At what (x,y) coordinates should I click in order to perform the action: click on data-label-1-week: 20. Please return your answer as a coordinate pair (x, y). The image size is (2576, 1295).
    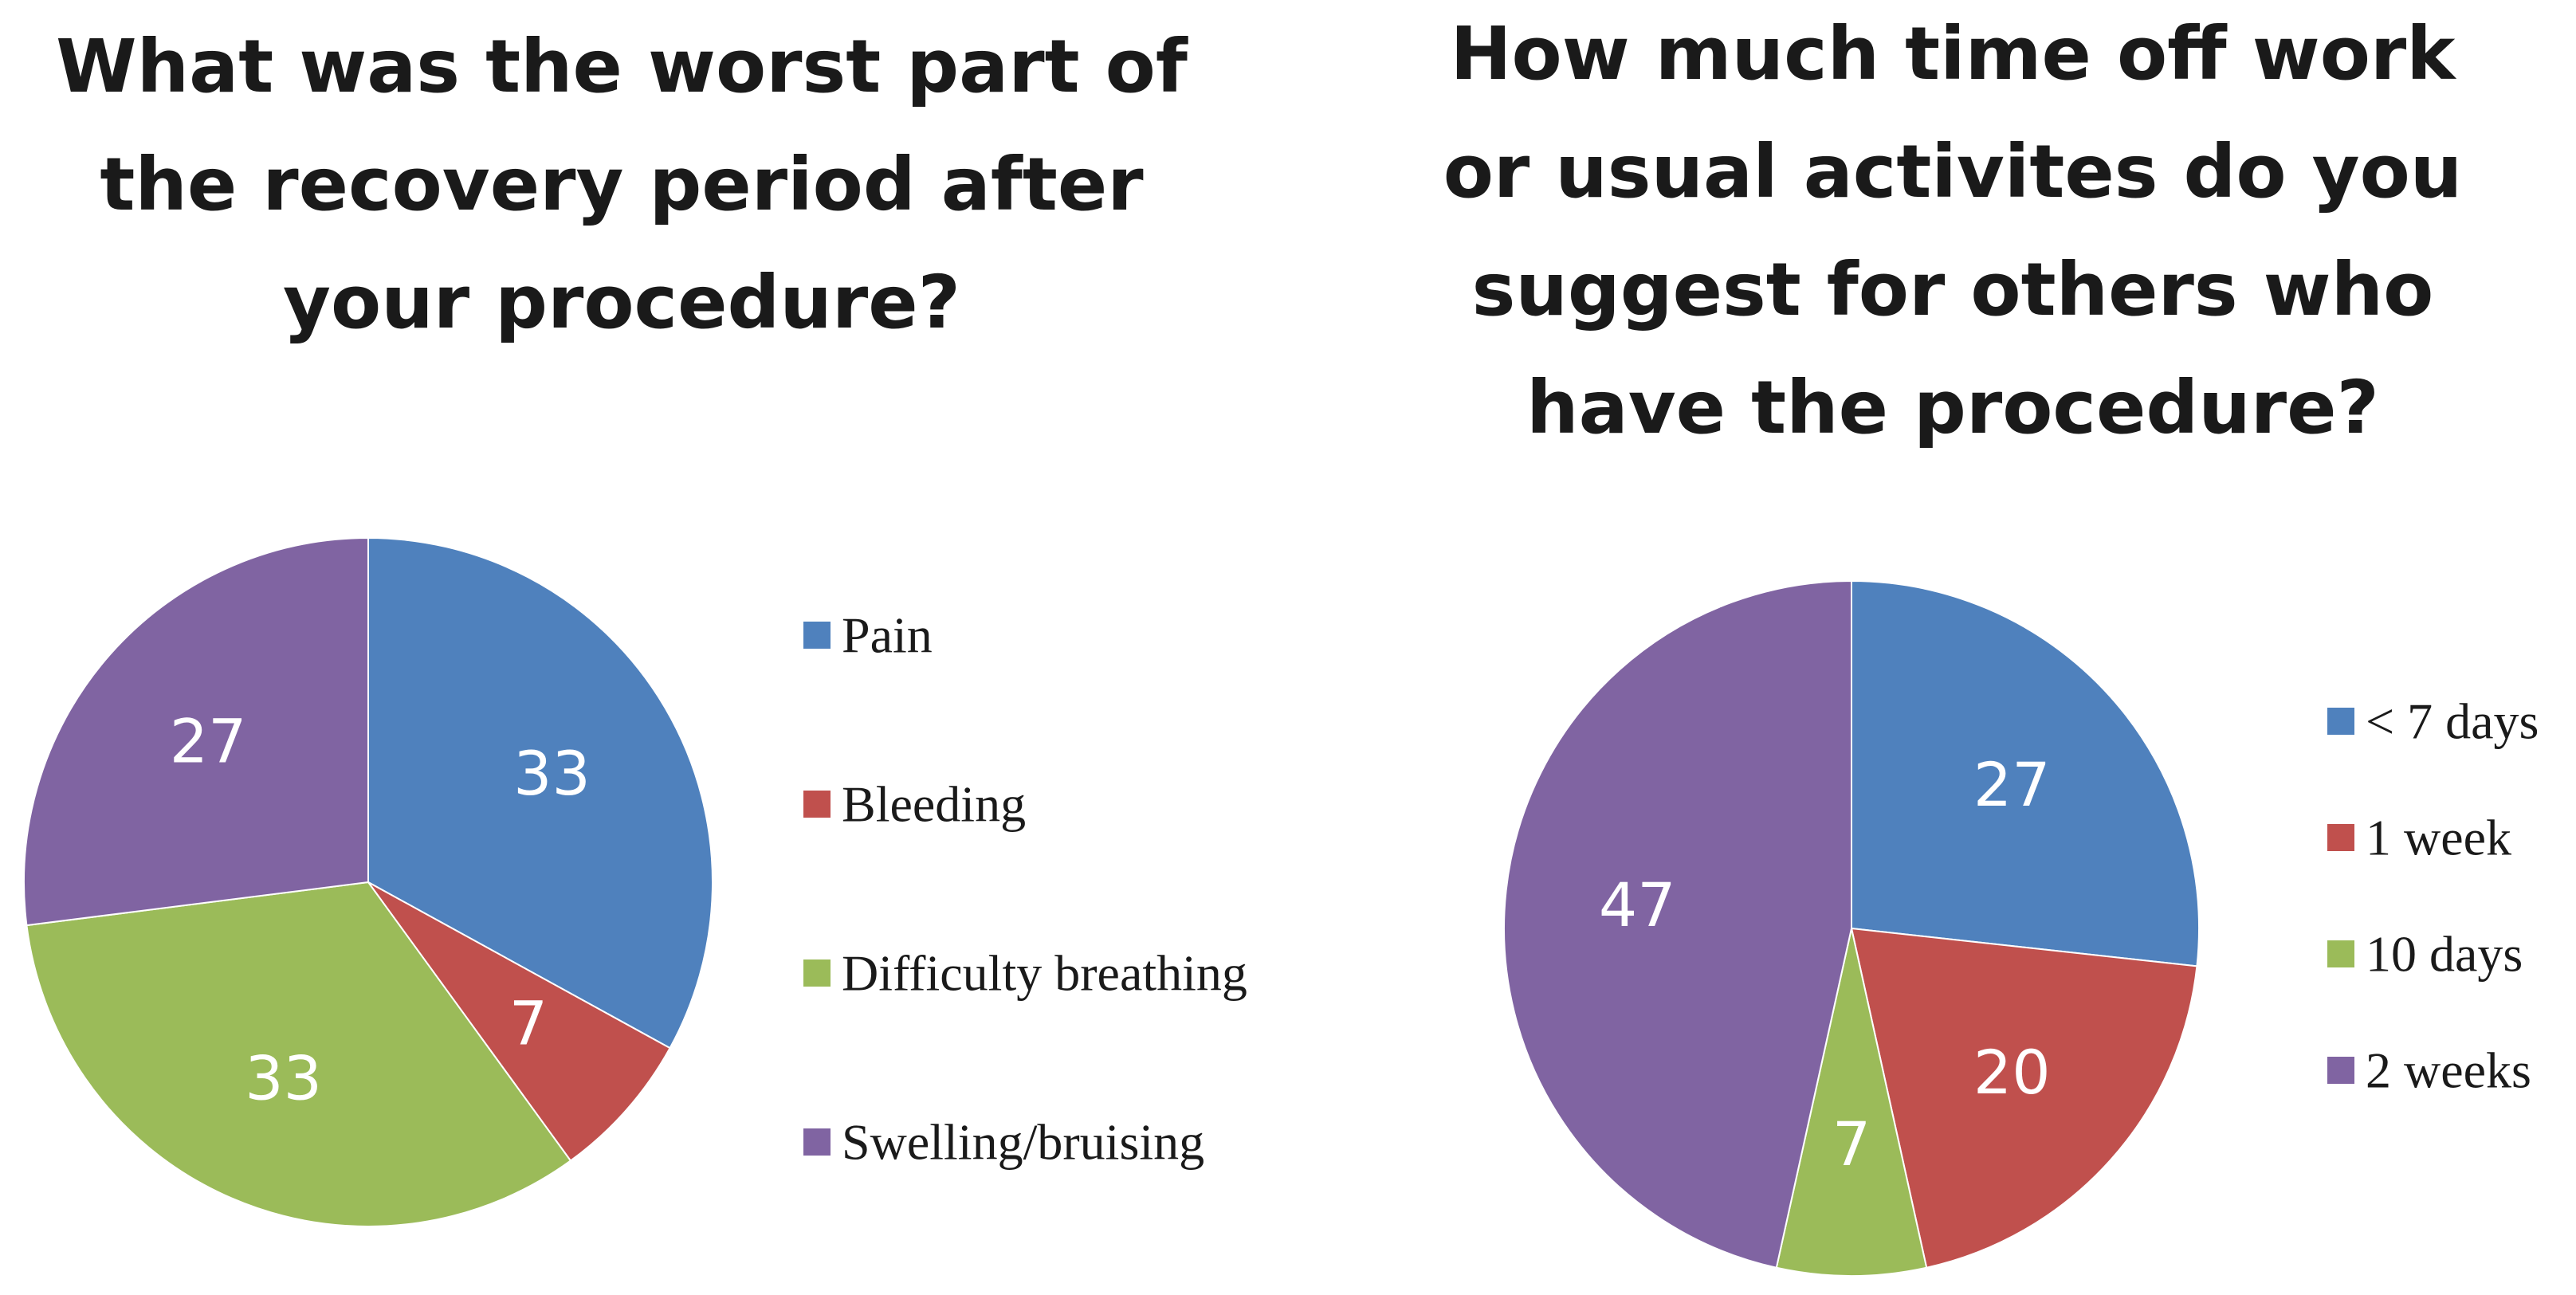
    Looking at the image, I should click on (2012, 1072).